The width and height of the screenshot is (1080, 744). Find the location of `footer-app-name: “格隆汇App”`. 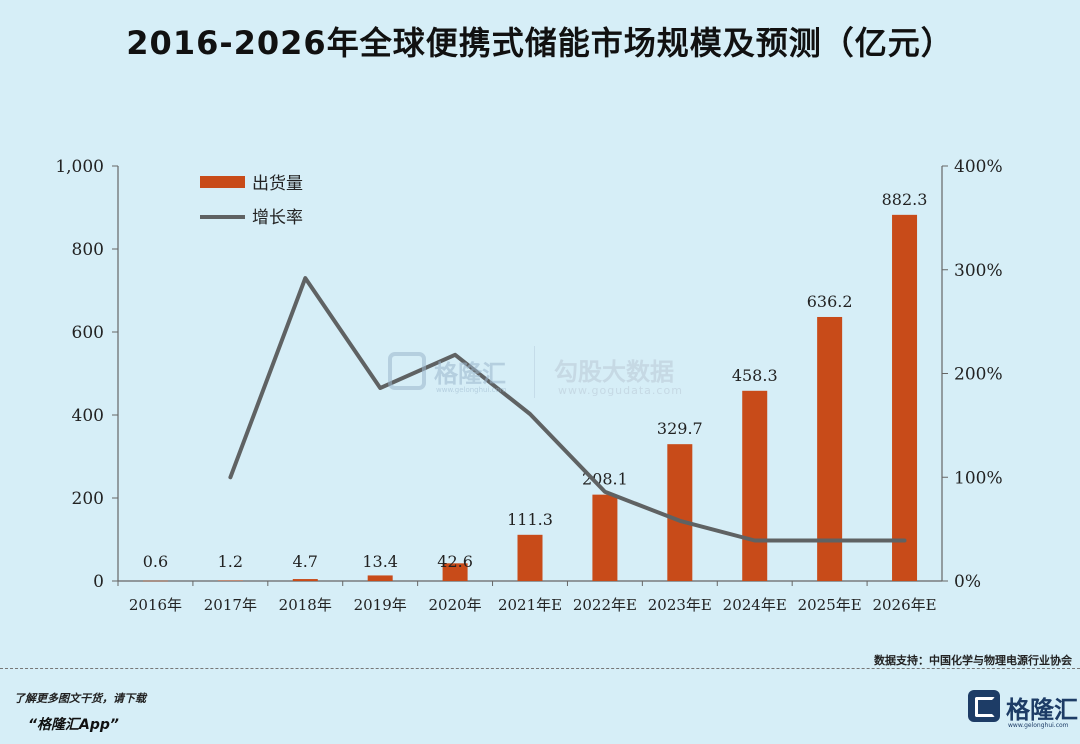

footer-app-name: “格隆汇App” is located at coordinates (73, 725).